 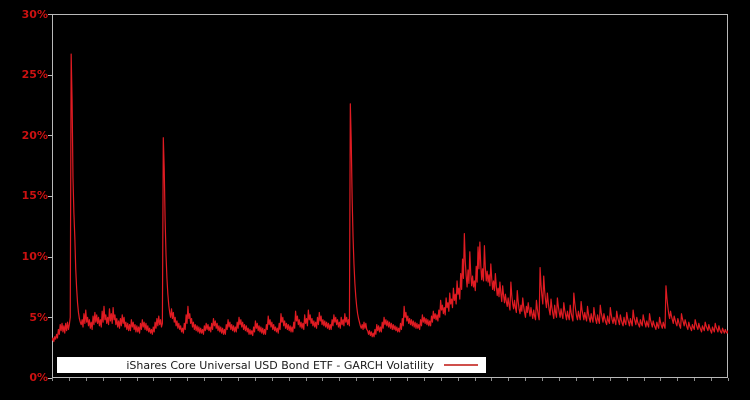 What do you see at coordinates (34, 74) in the screenshot?
I see `y-tick-label-25: 25%` at bounding box center [34, 74].